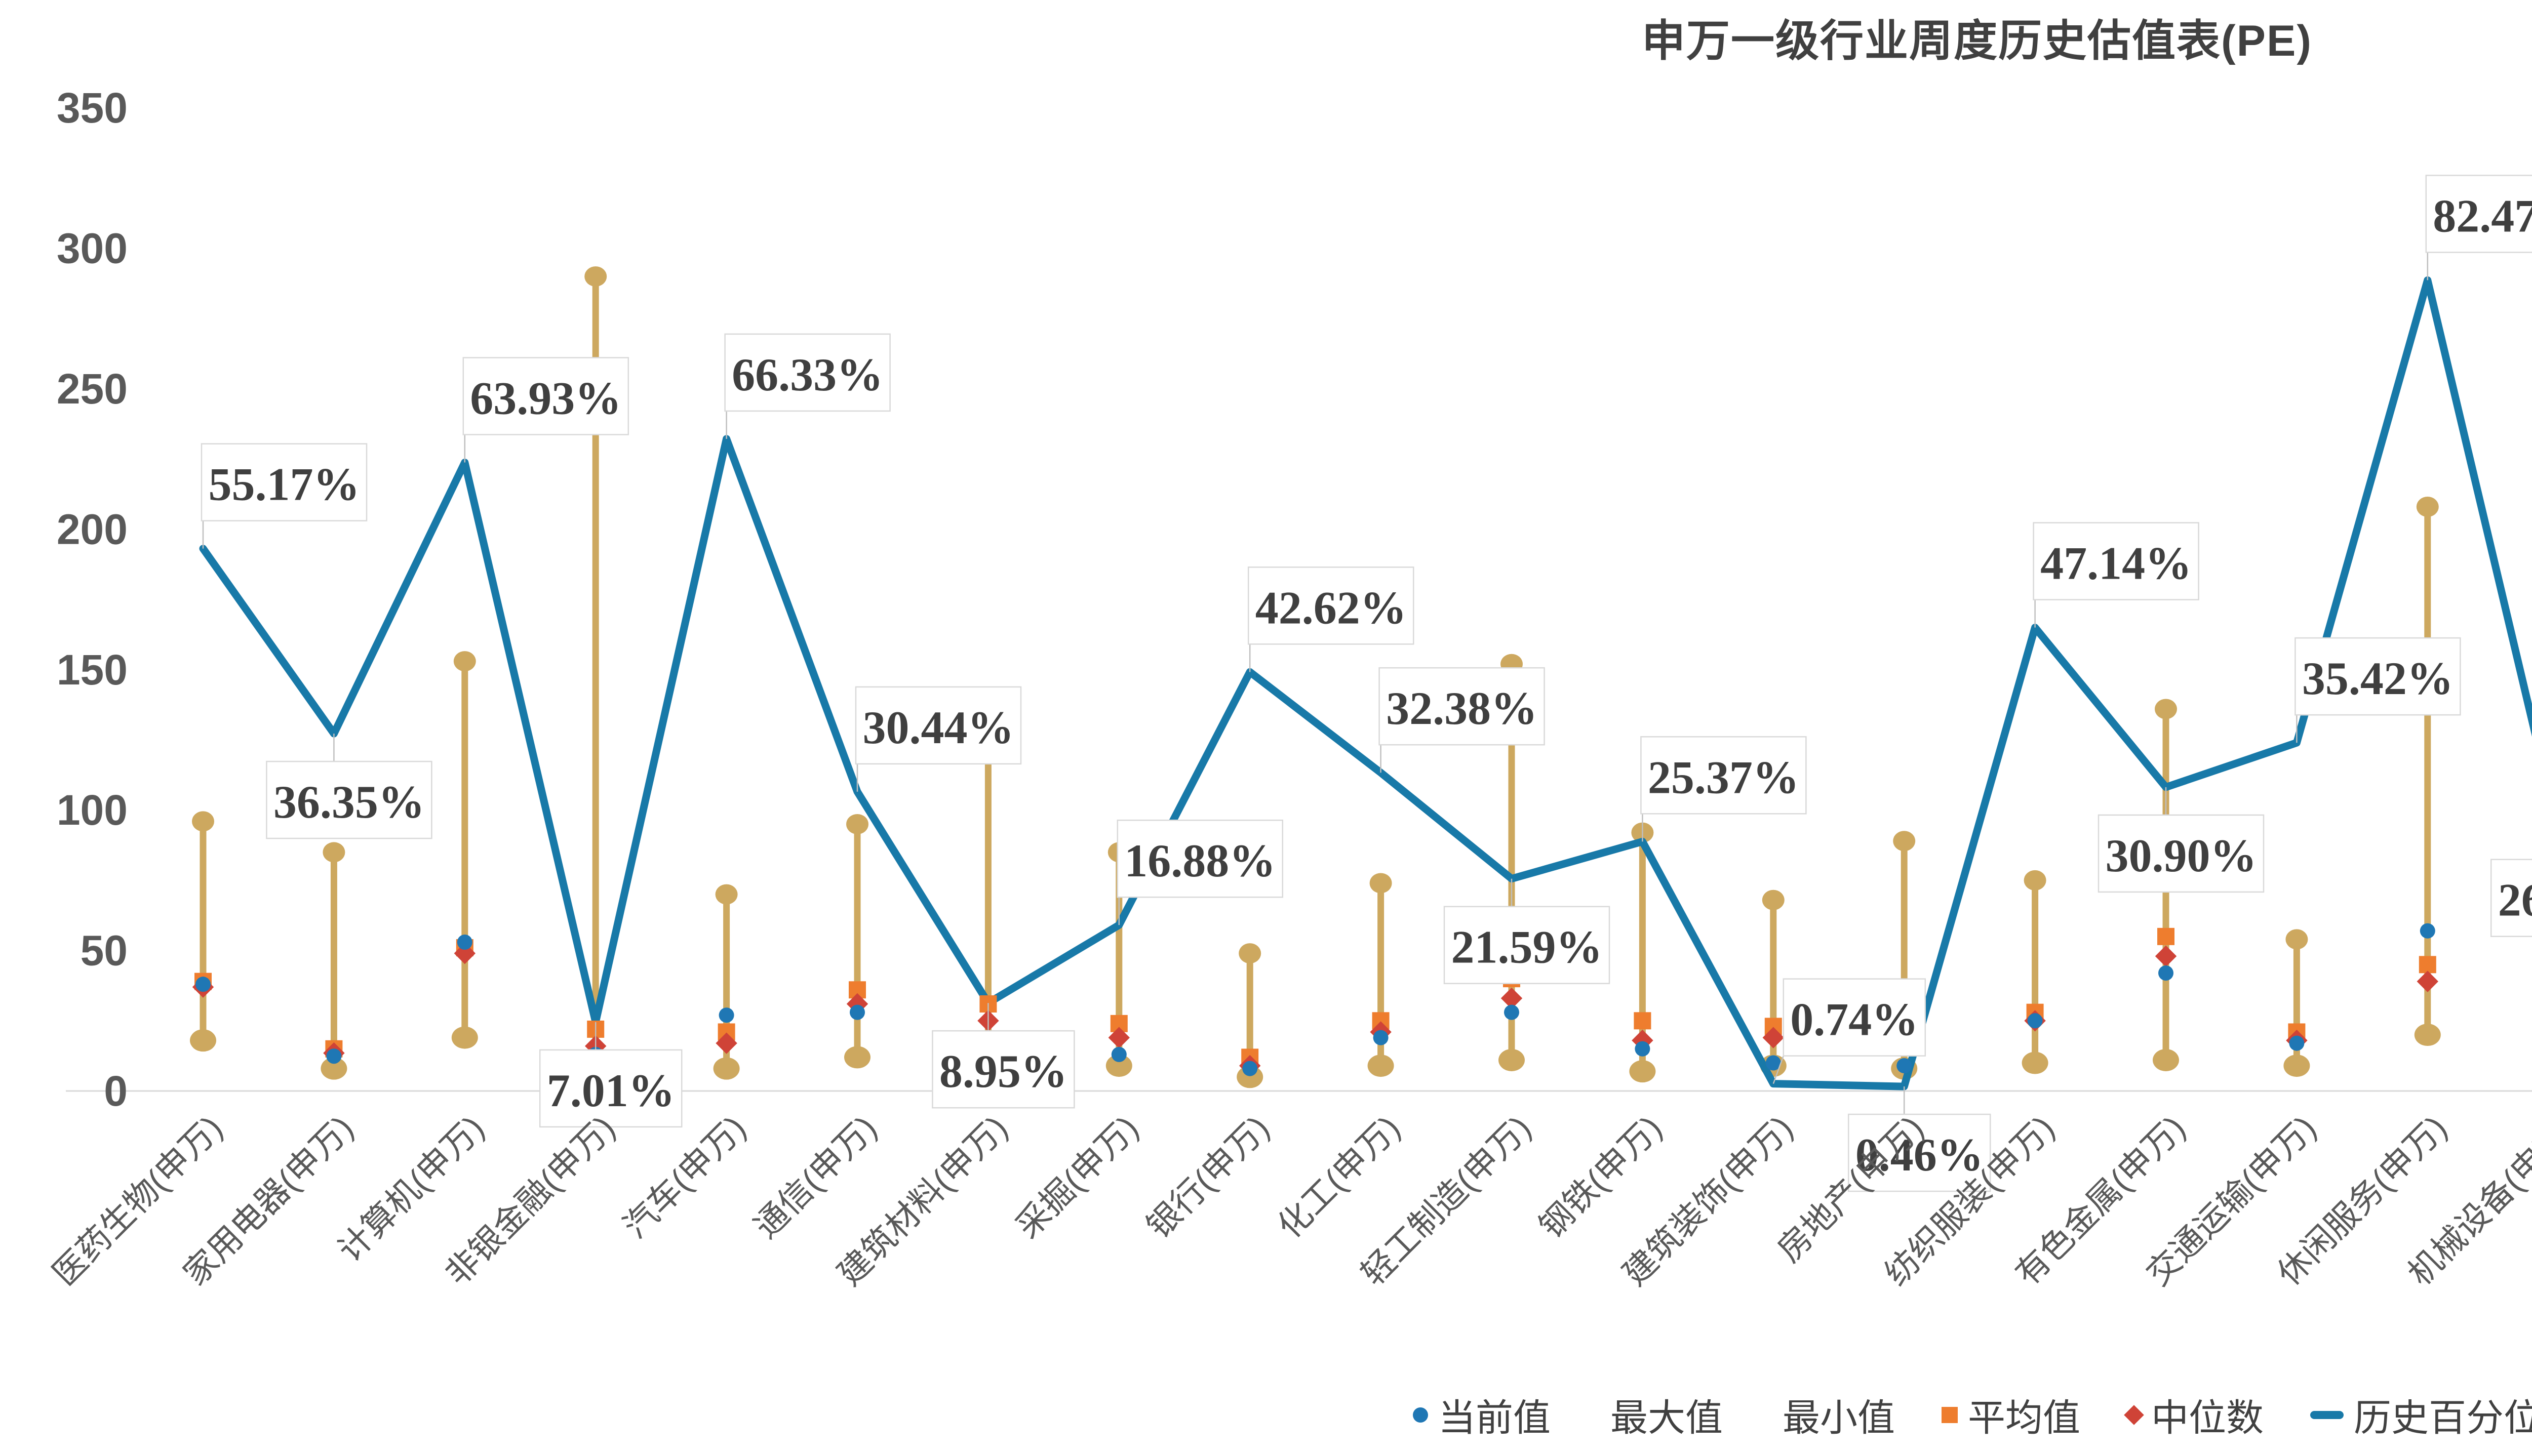 This screenshot has width=2532, height=1456. I want to click on category-label: 钢铁(申万), so click(1600, 1177).